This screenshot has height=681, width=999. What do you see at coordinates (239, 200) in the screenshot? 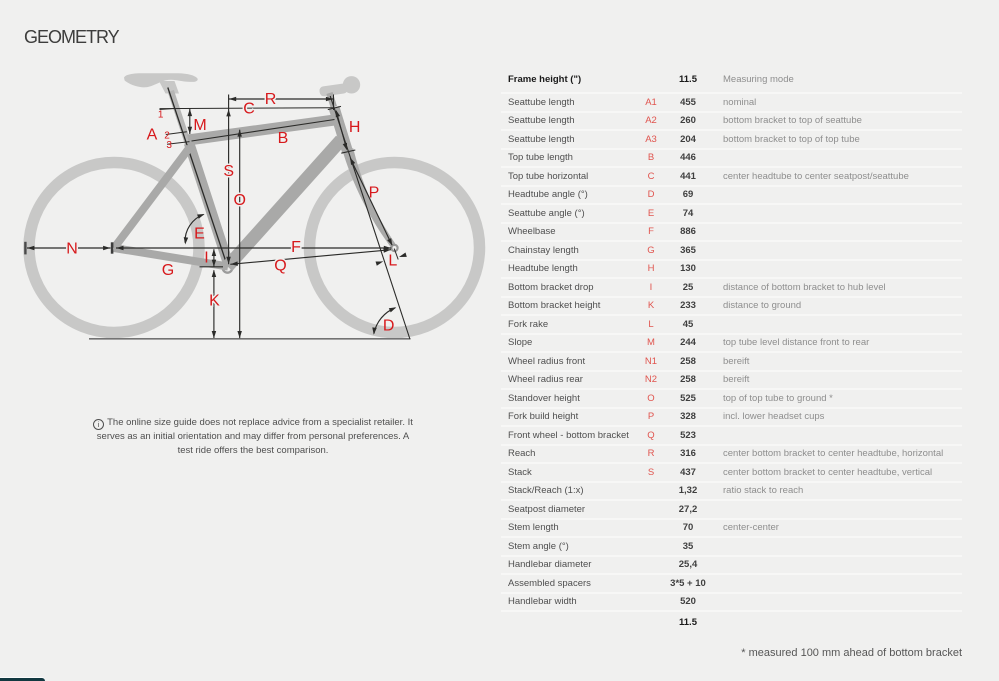
I see `svg-text: O` at bounding box center [239, 200].